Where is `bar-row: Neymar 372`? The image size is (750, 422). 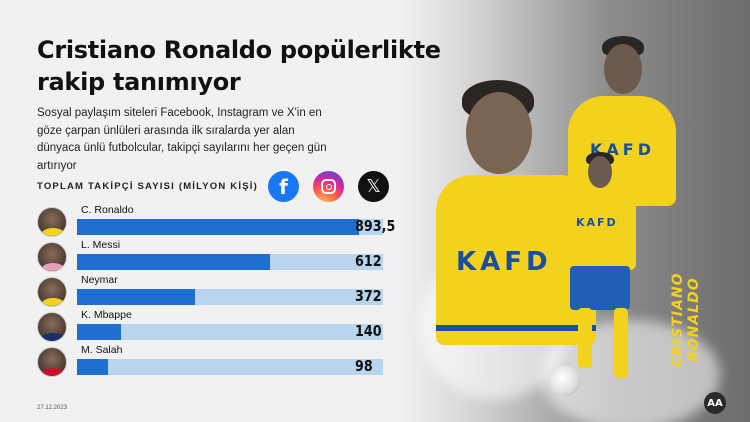 bar-row: Neymar 372 is located at coordinates (217, 290).